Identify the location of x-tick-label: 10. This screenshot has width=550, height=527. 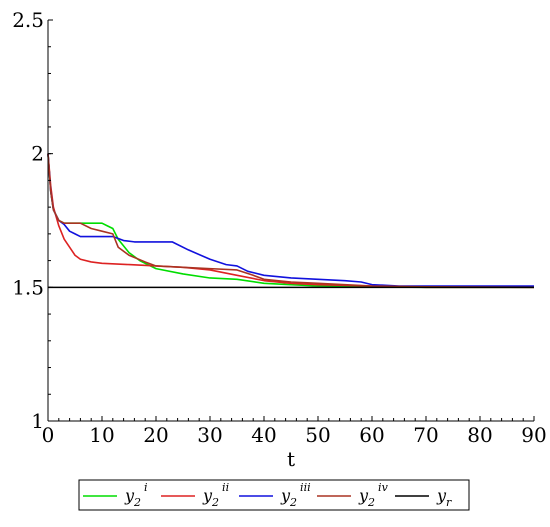
(101, 435).